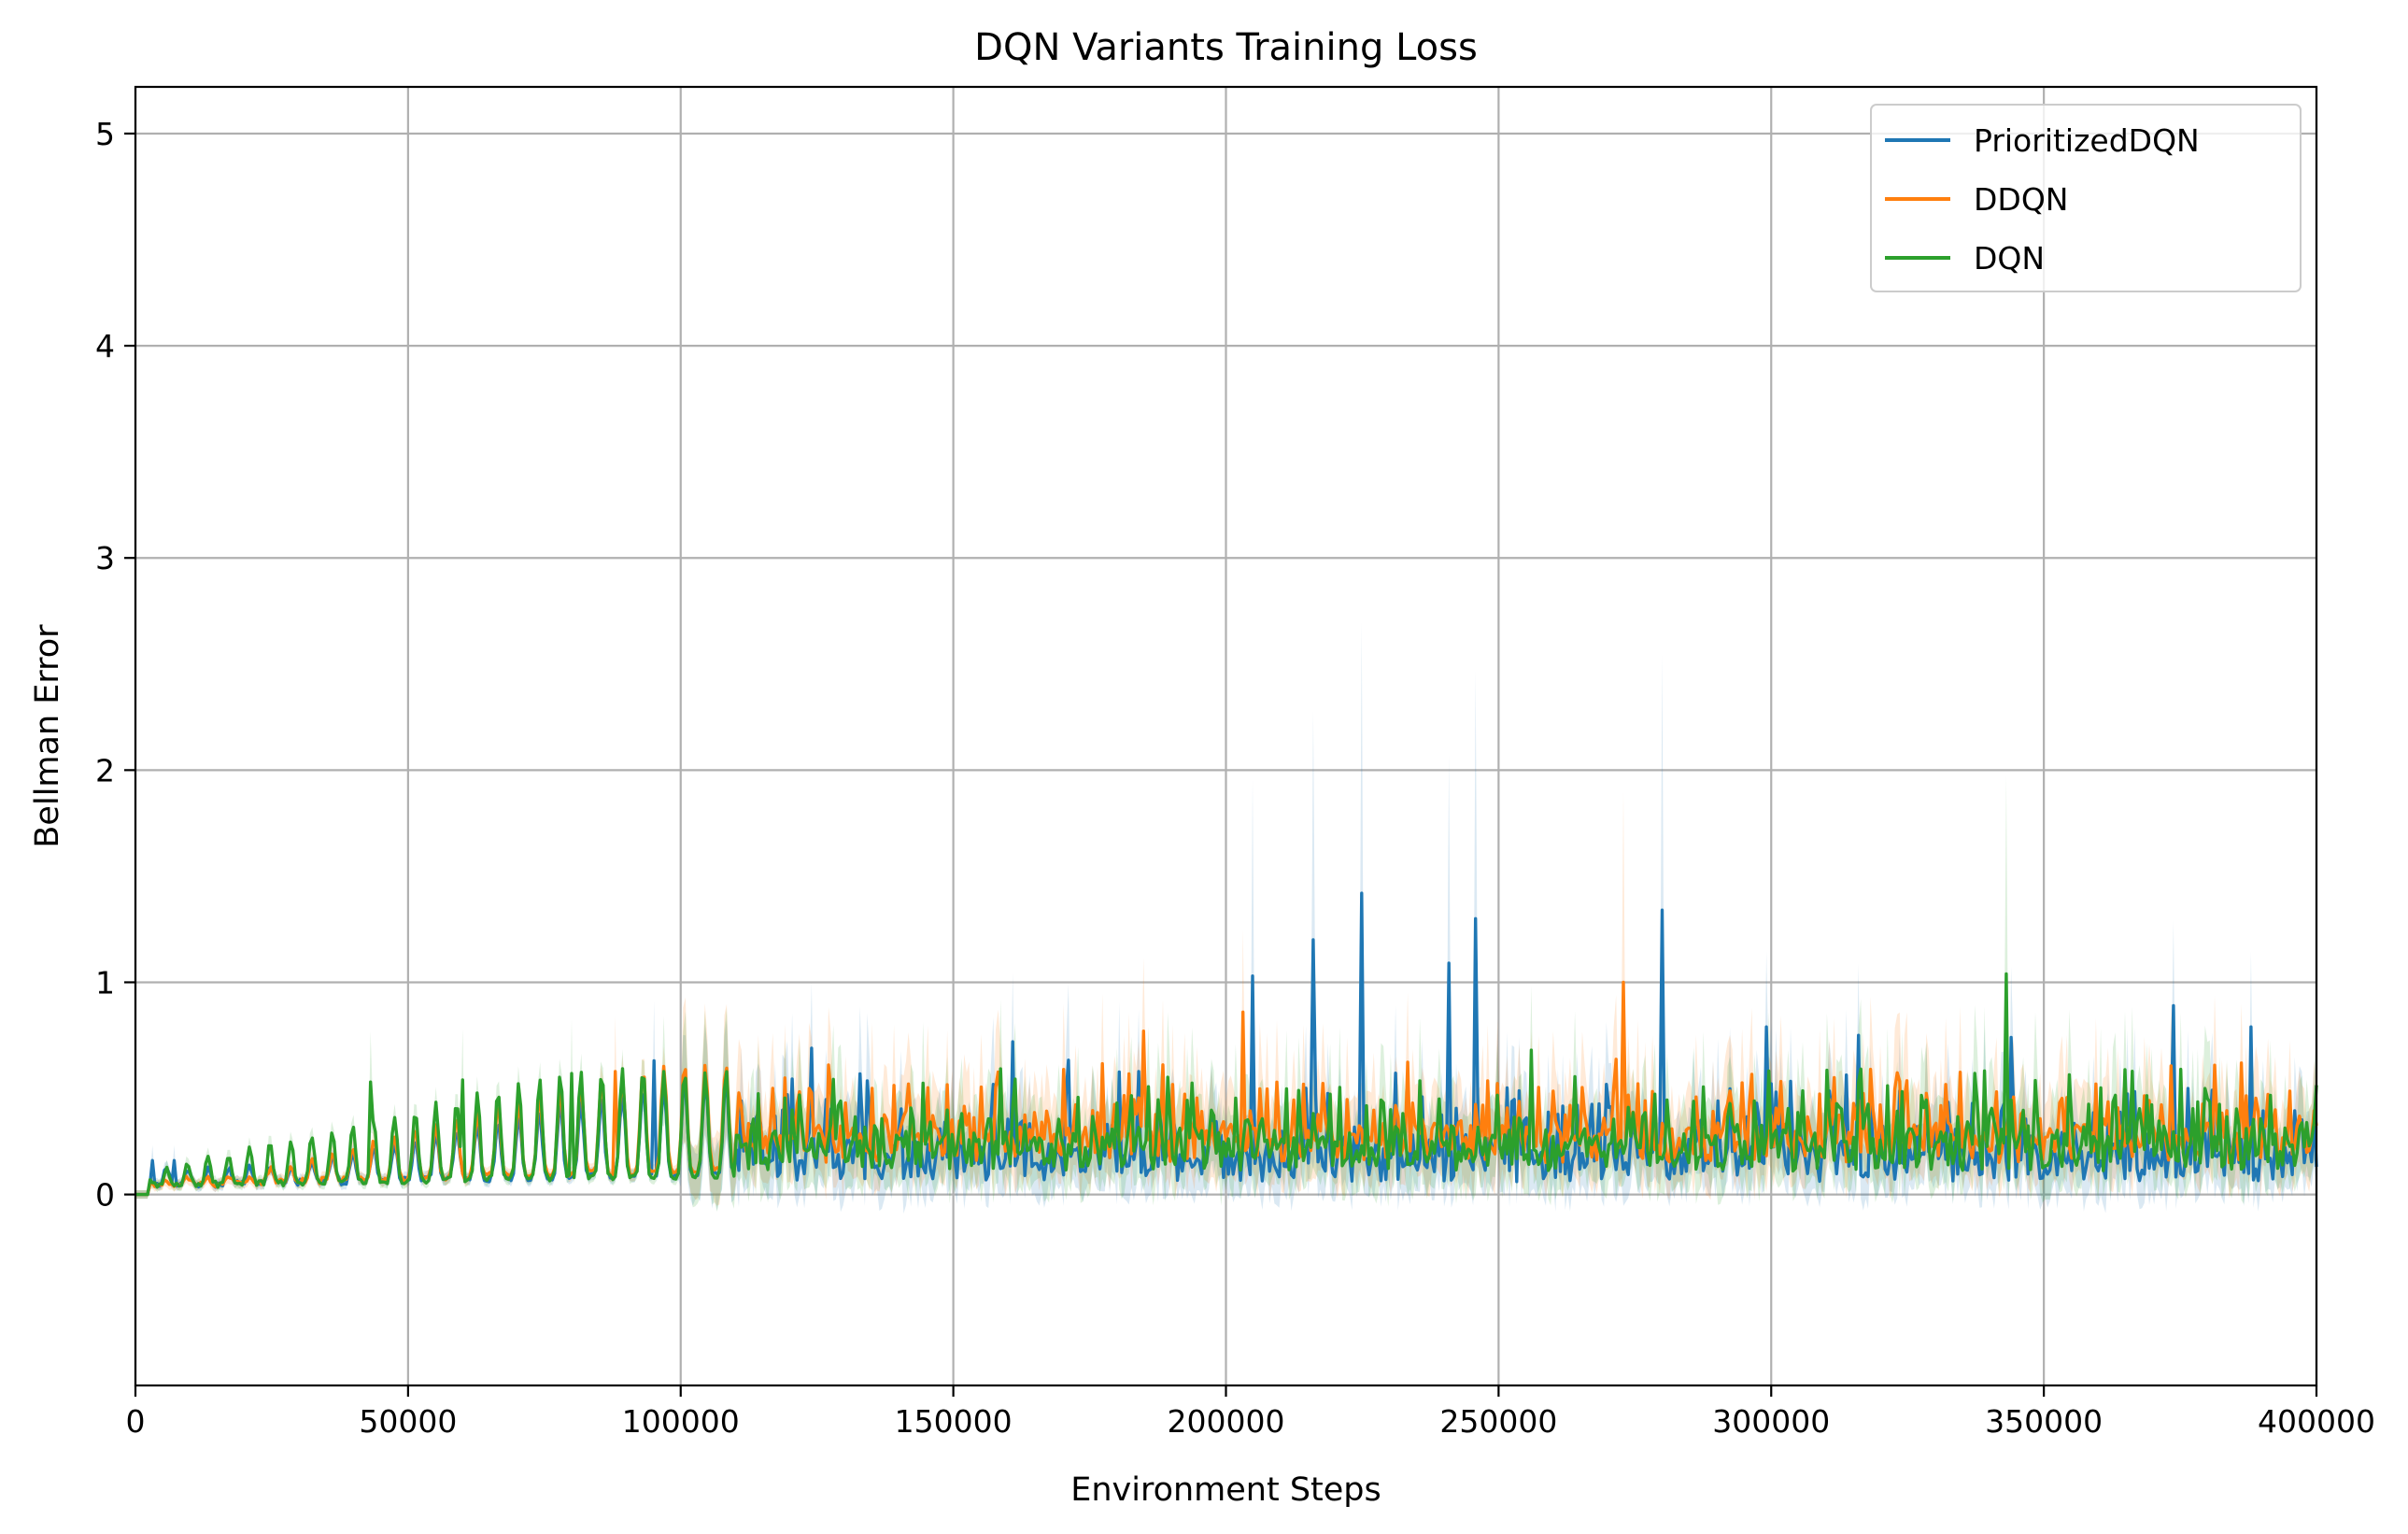 The height and width of the screenshot is (1534, 2408). Describe the element at coordinates (136, 1421) in the screenshot. I see `x-tick-label: 0` at that location.